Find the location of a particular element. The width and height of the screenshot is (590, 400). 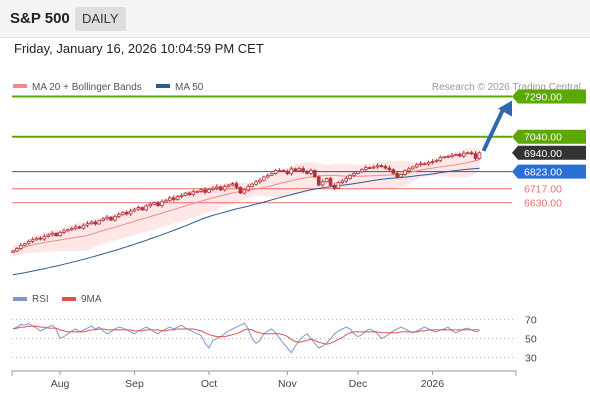

level-label-6717.00: 6717.00 is located at coordinates (543, 190).